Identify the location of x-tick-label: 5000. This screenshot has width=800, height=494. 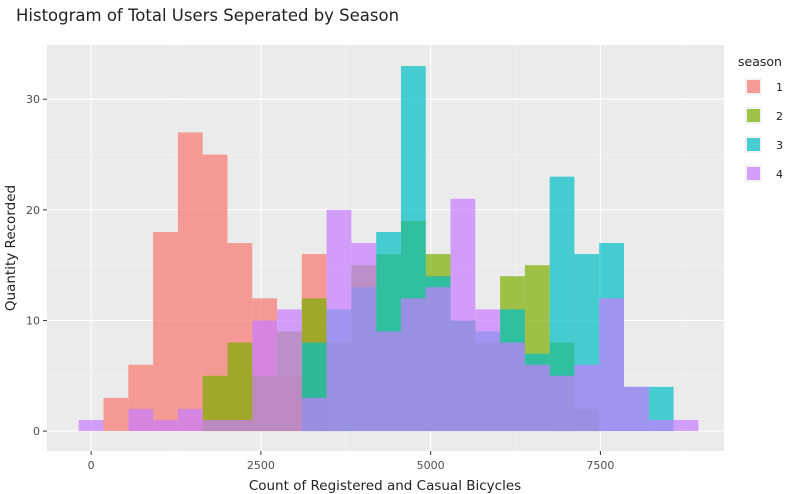
(431, 465).